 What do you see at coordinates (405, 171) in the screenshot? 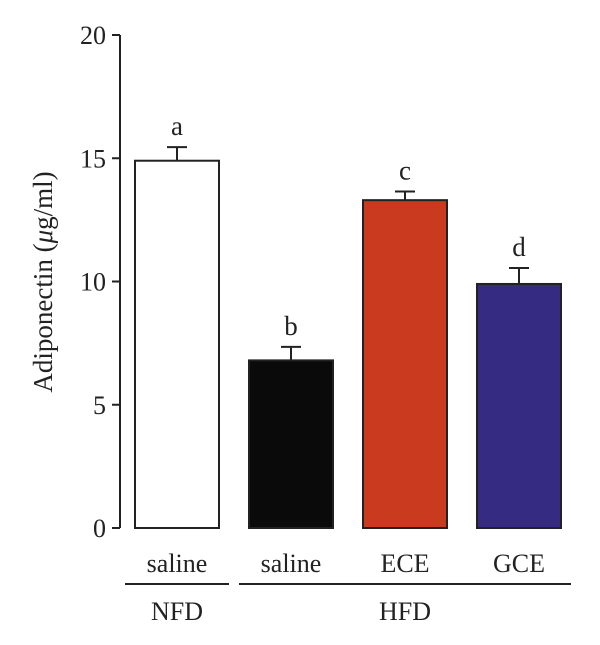
I see `significance-letter: c` at bounding box center [405, 171].